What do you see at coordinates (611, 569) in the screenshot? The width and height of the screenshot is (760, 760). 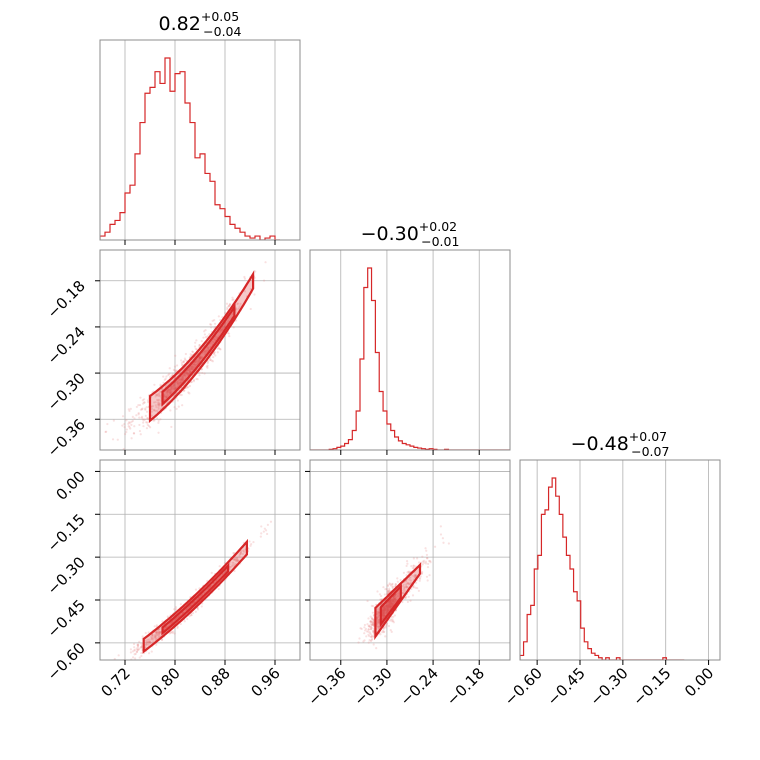 I see `panel-2-2: −0.48+0.07 −0.07 −0.60−0.45−0.30−0.15 0.00` at bounding box center [611, 569].